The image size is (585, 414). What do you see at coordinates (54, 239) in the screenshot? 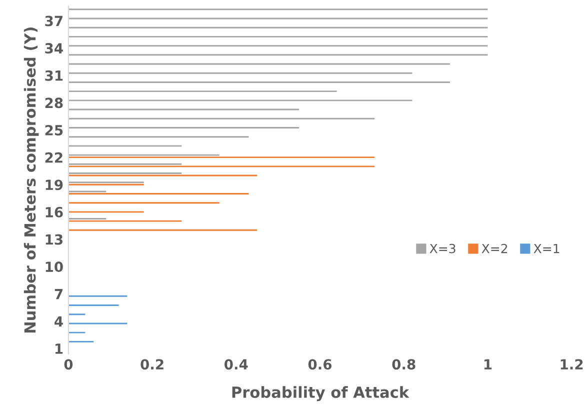
I see `y-tick-label: 13` at bounding box center [54, 239].